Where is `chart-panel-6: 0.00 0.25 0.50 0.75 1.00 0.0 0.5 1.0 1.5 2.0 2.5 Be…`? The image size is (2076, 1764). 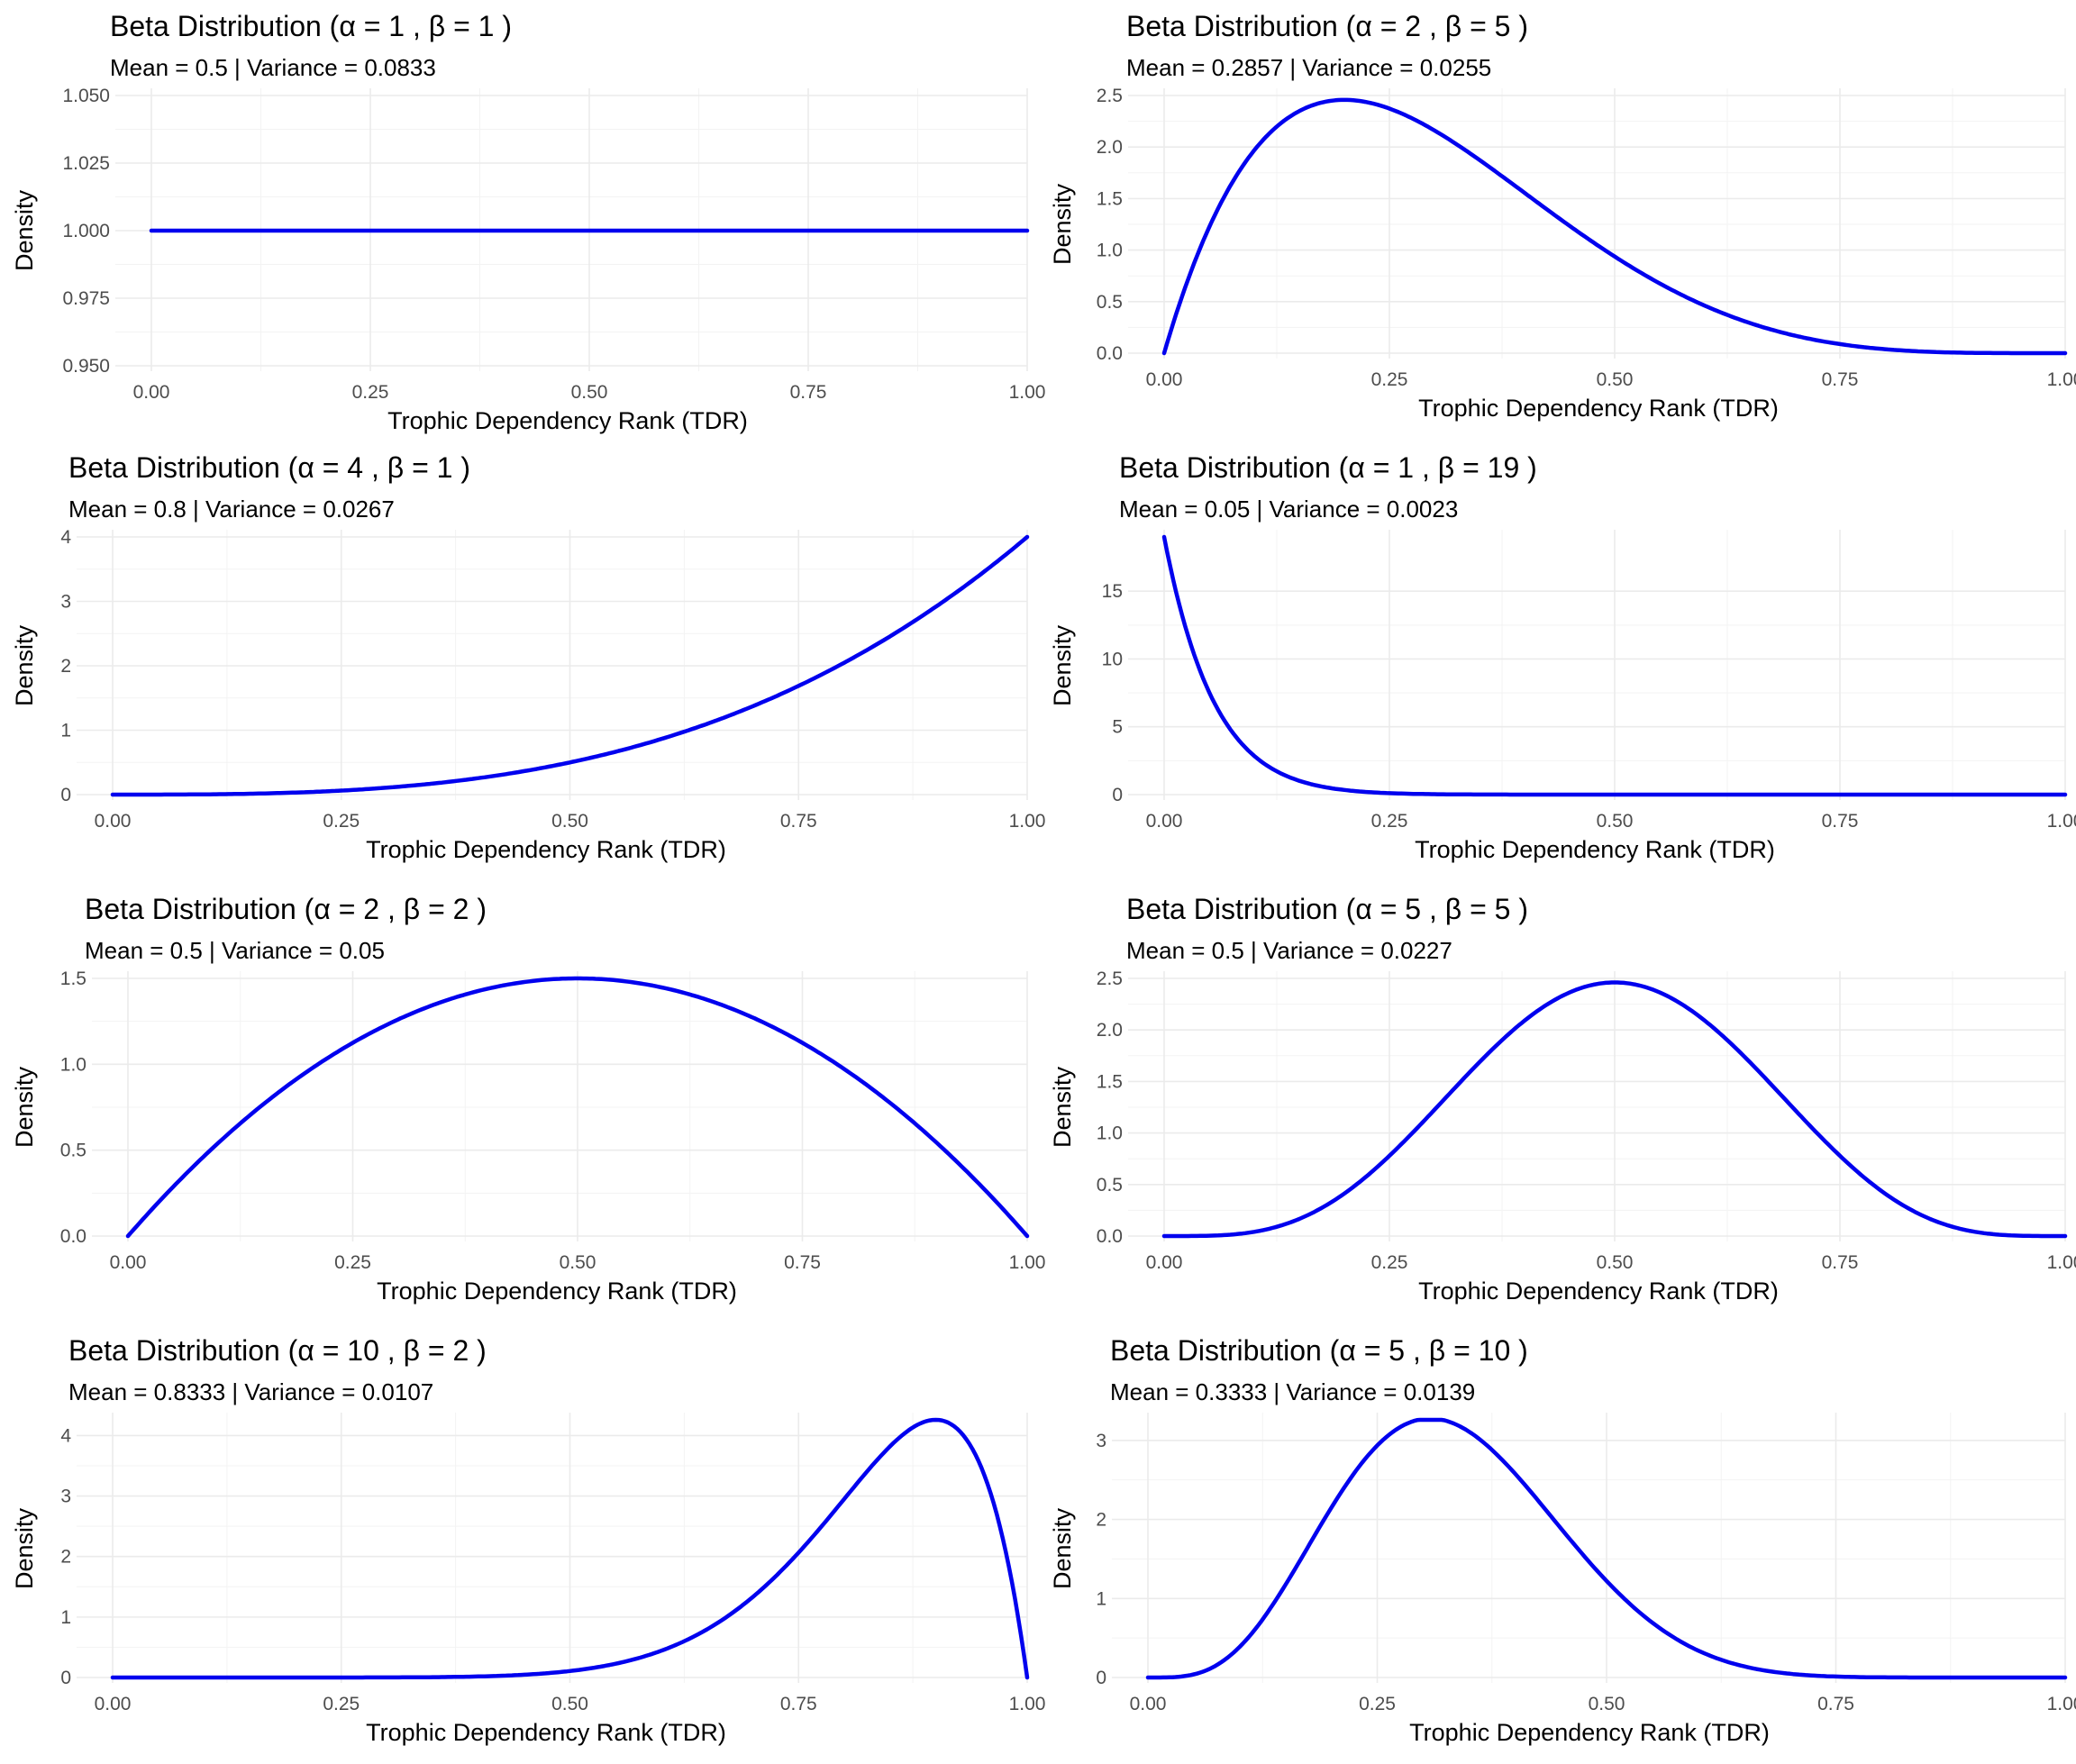
chart-panel-6: 0.00 0.25 0.50 0.75 1.00 0.0 0.5 1.0 1.5 2.0 2.5 Be… is located at coordinates (1557, 1104).